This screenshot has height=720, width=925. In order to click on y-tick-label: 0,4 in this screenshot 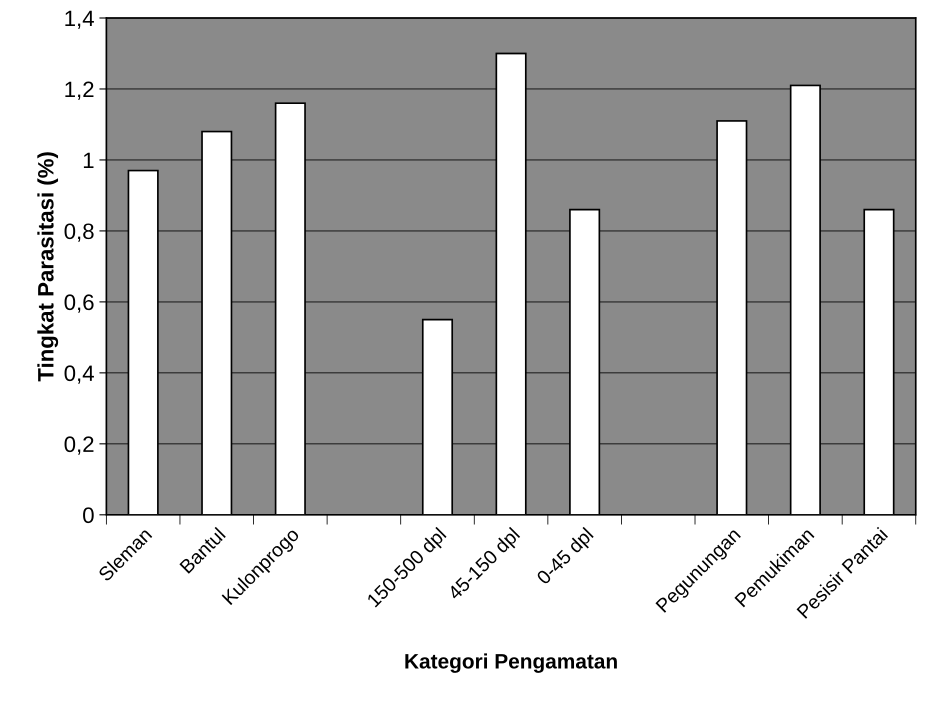, I will do `click(79, 374)`.